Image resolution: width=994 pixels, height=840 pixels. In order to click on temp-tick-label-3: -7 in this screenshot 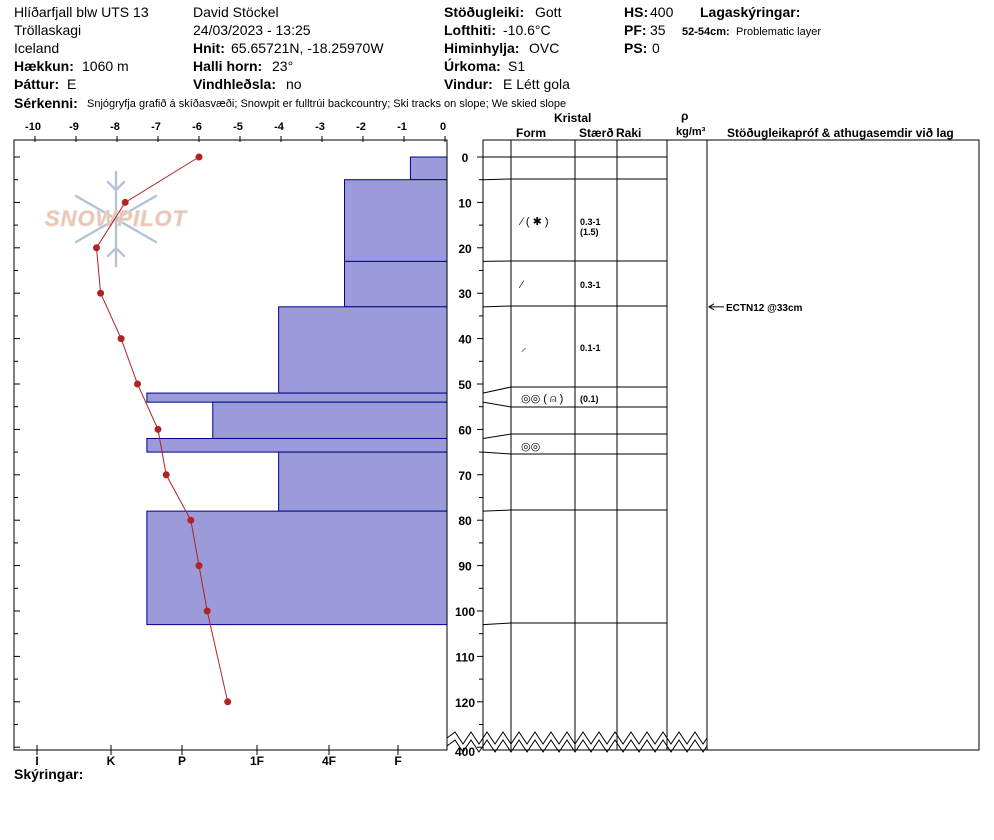, I will do `click(156, 127)`.